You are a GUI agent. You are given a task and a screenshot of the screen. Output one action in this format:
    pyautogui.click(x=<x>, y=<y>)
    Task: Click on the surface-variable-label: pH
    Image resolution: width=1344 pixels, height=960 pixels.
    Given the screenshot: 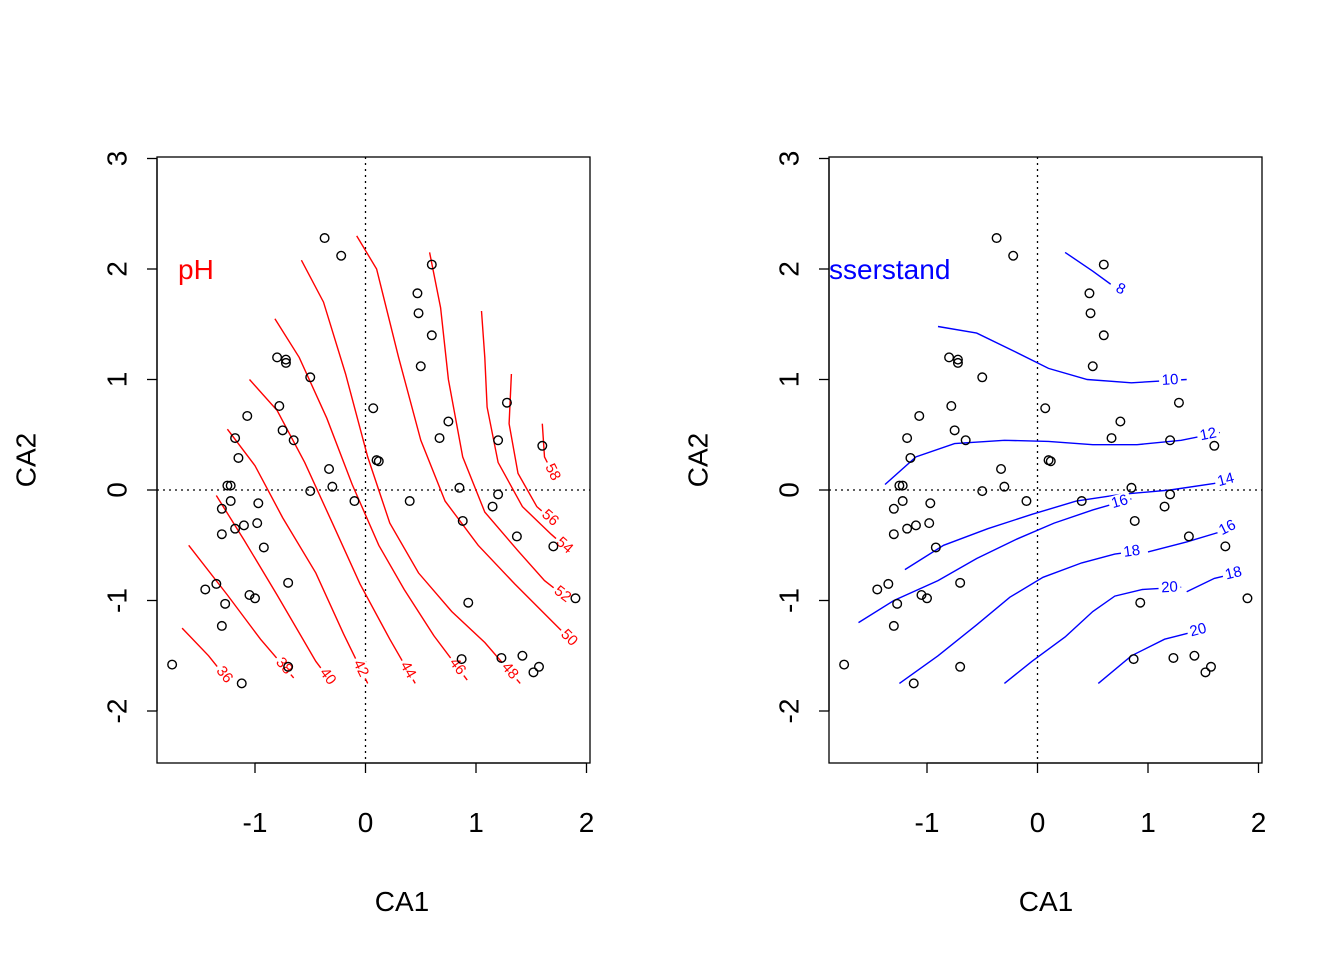 What is the action you would take?
    pyautogui.click(x=196, y=269)
    